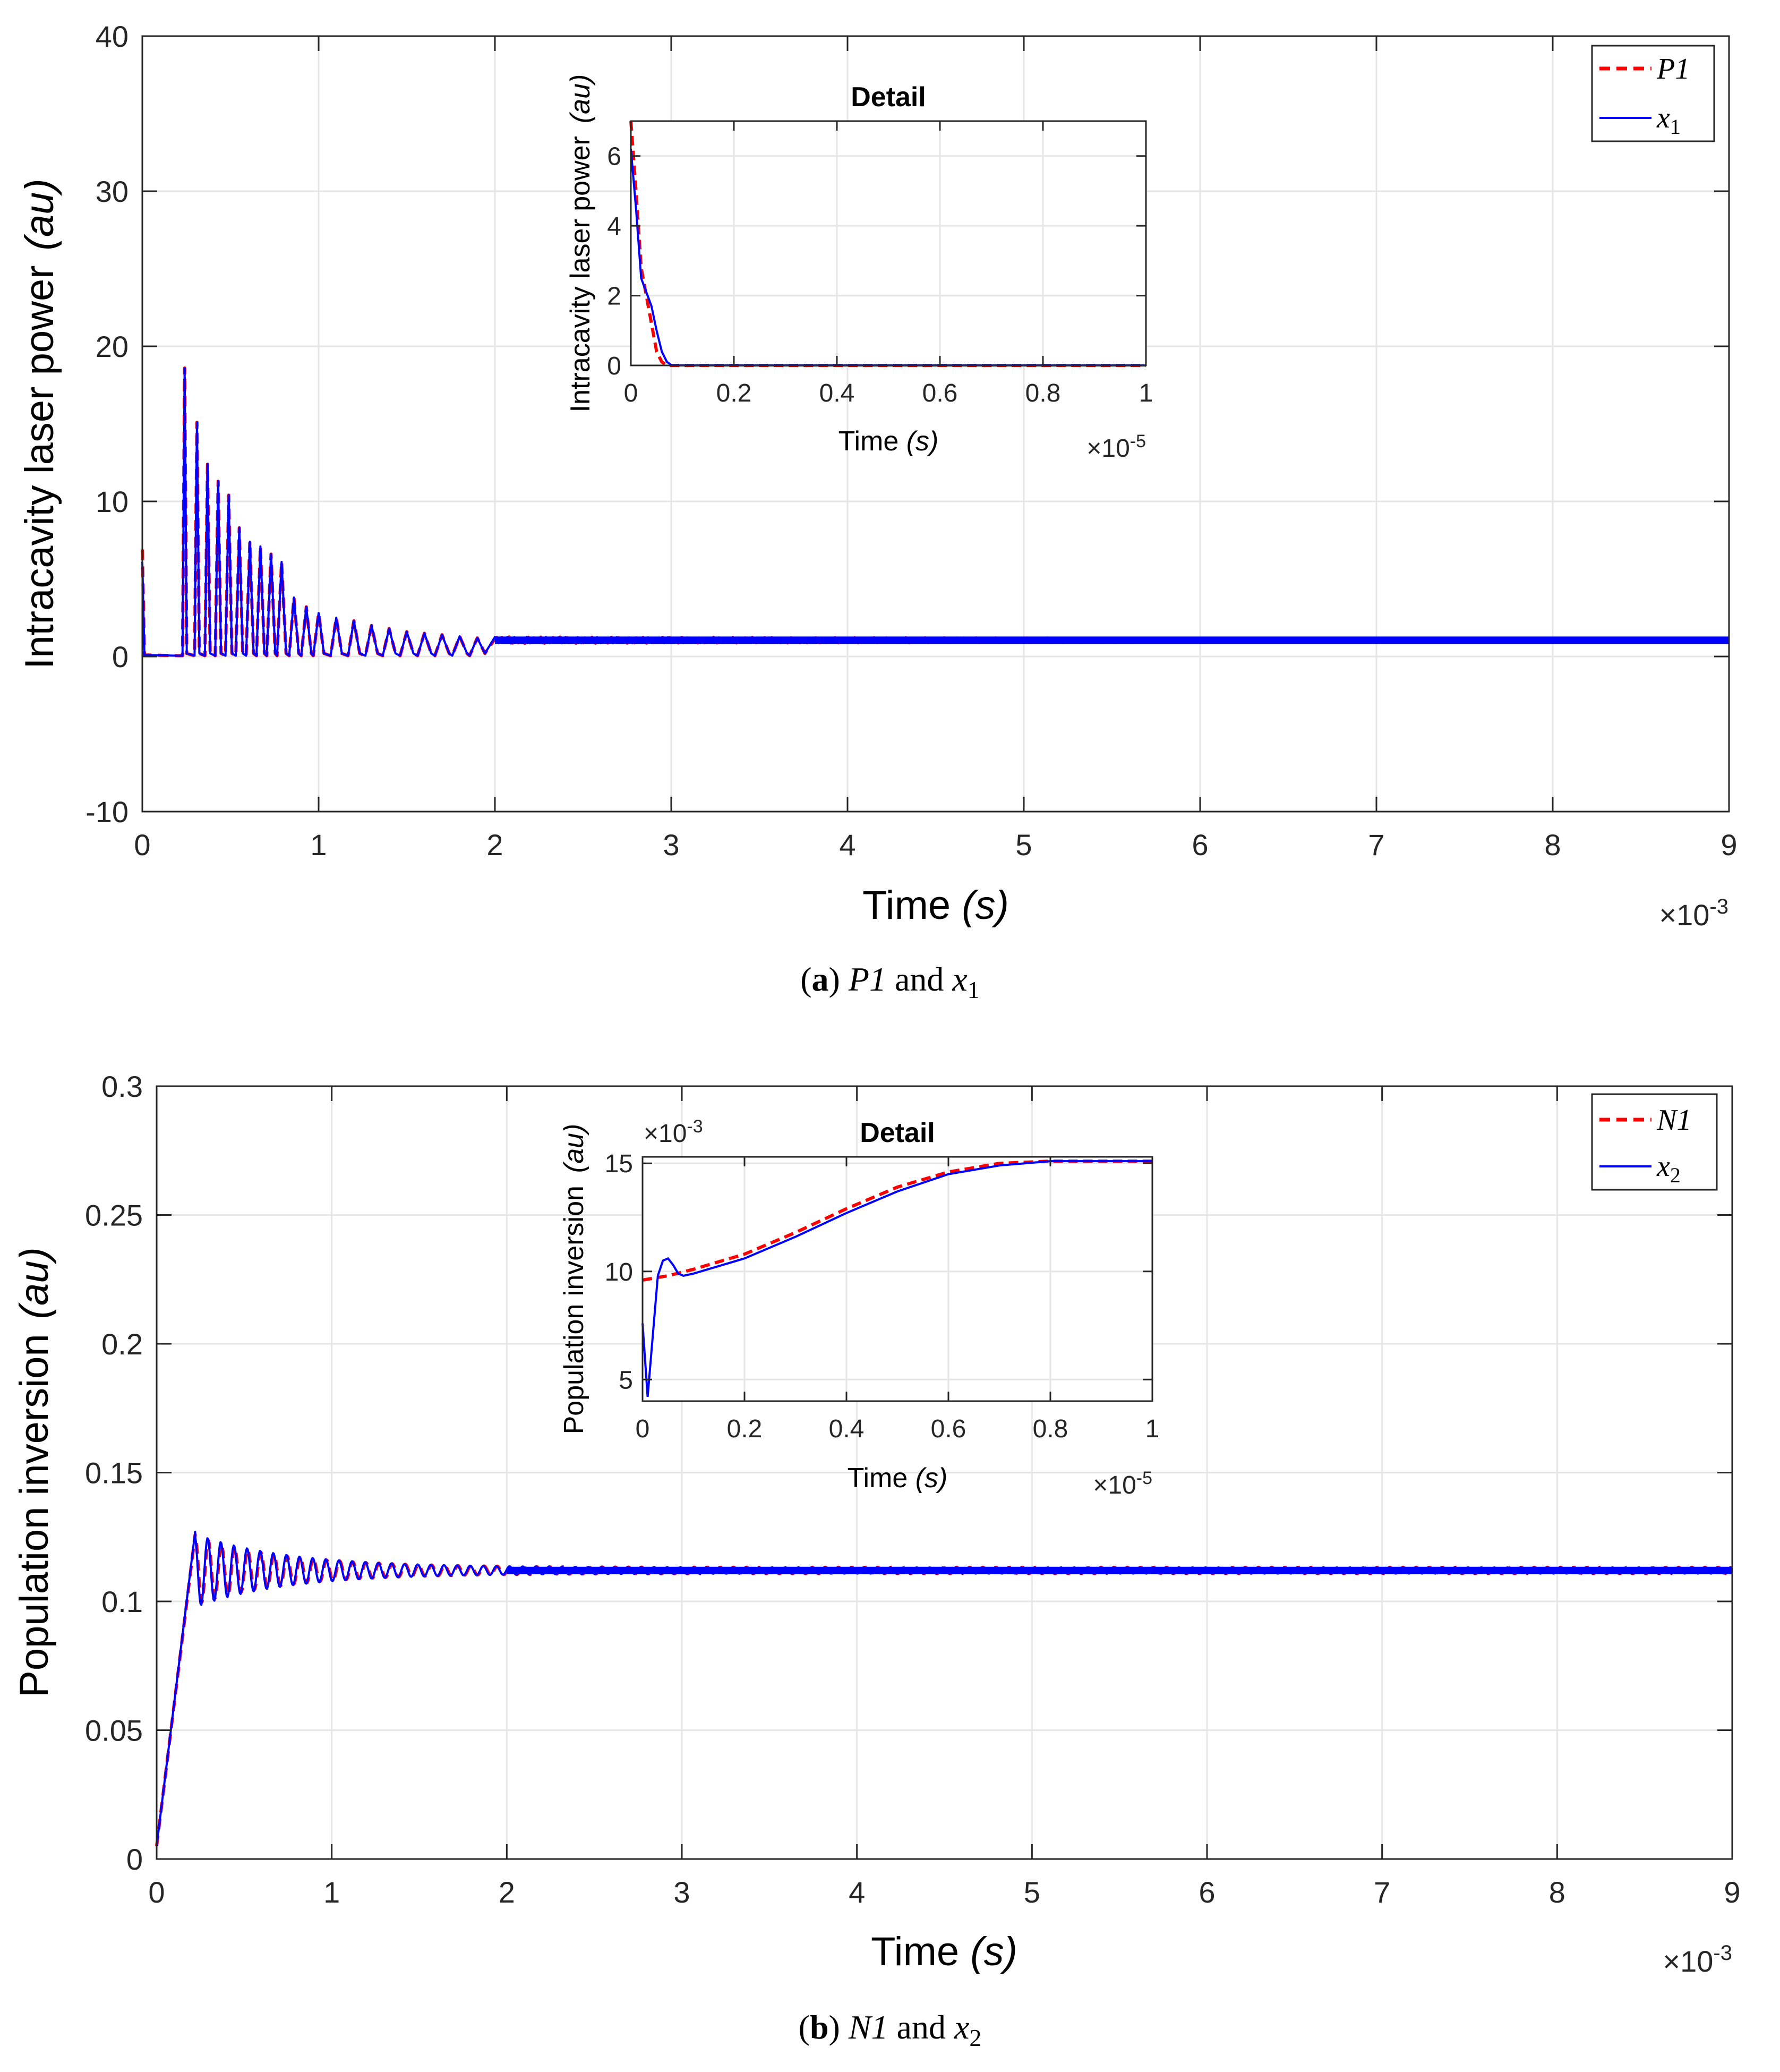 This screenshot has width=1780, height=2072. Describe the element at coordinates (948, 1429) in the screenshot. I see `panel-b-inset-x-tick-label: 0.6` at that location.